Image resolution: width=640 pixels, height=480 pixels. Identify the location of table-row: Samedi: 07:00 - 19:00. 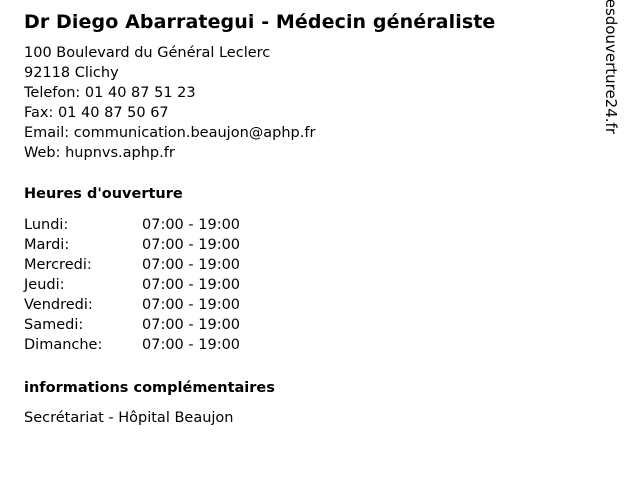
(132, 325).